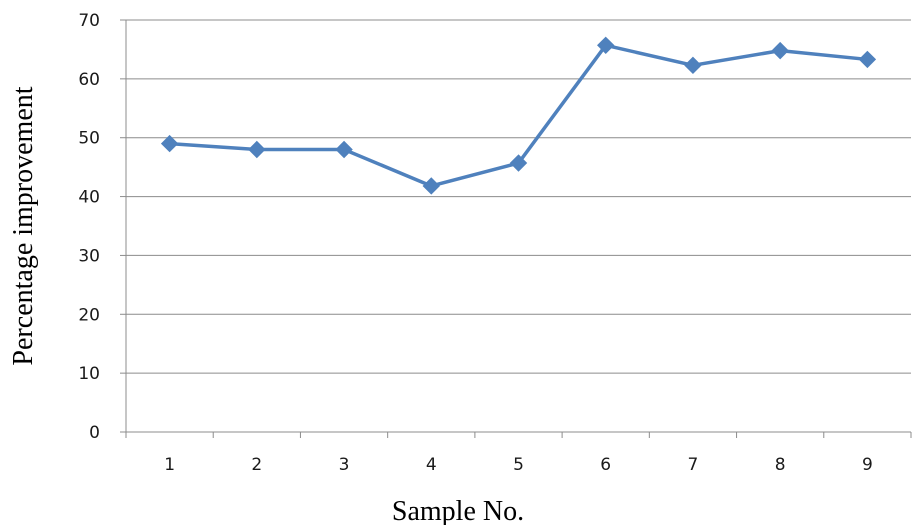 The width and height of the screenshot is (913, 525). I want to click on x-tick-label: 7, so click(693, 465).